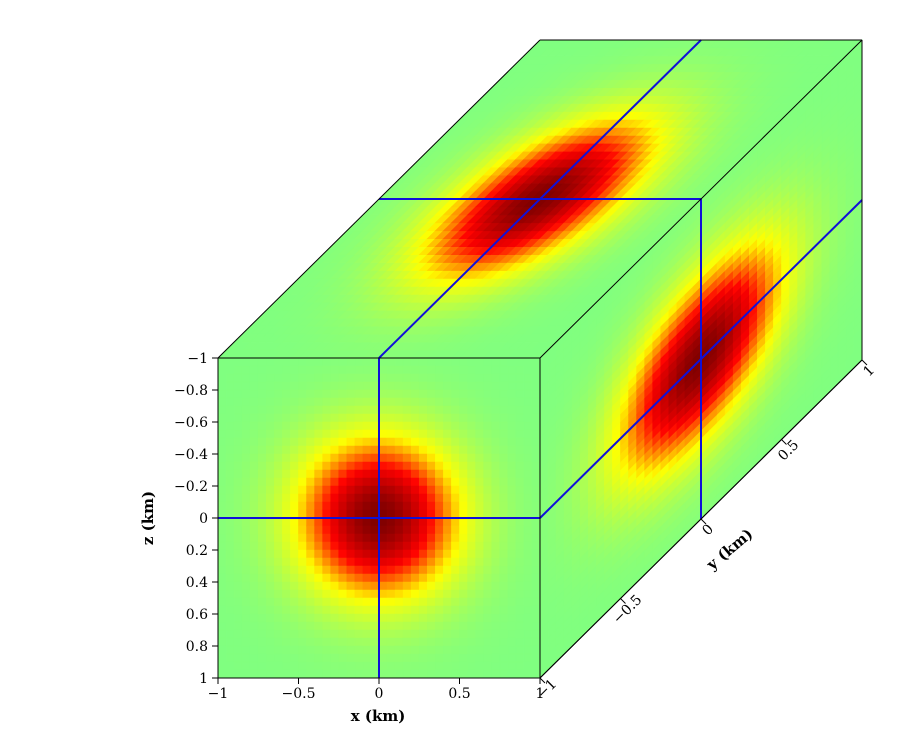  What do you see at coordinates (203, 519) in the screenshot?
I see `z-tick-label: 0` at bounding box center [203, 519].